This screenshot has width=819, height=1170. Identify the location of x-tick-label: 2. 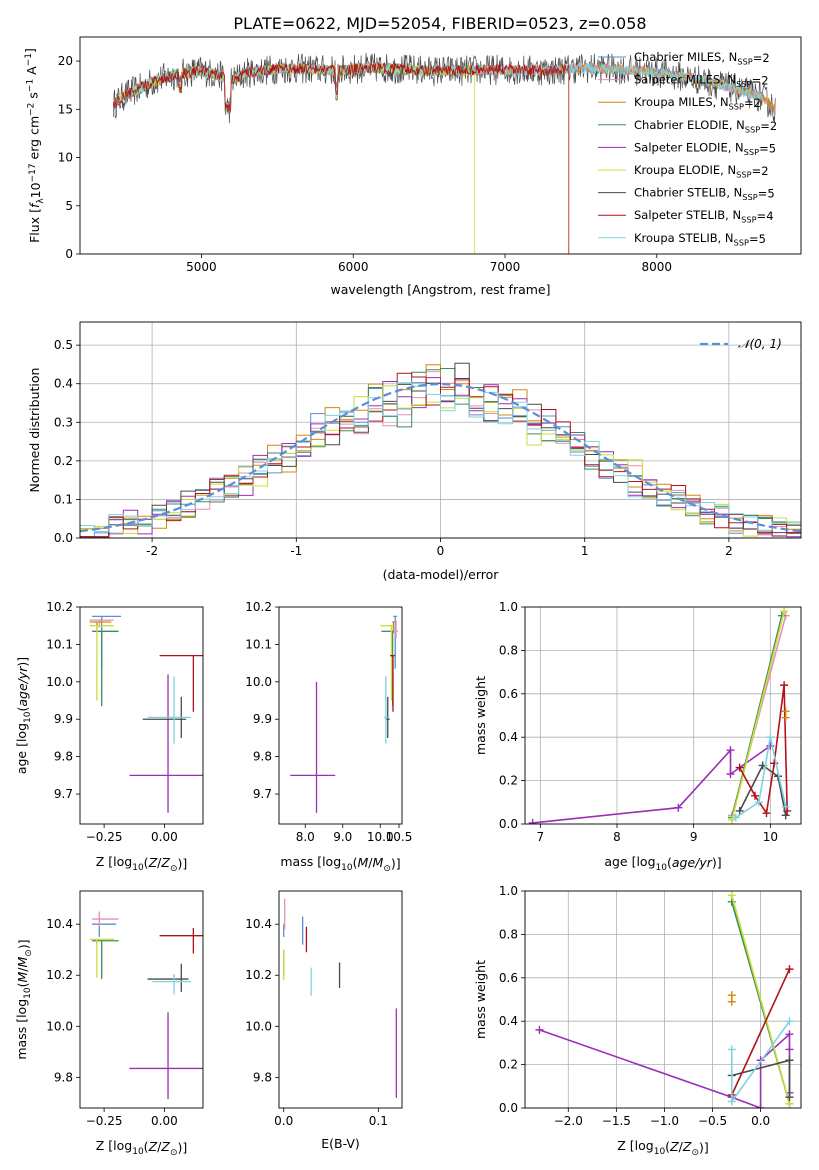
(729, 551).